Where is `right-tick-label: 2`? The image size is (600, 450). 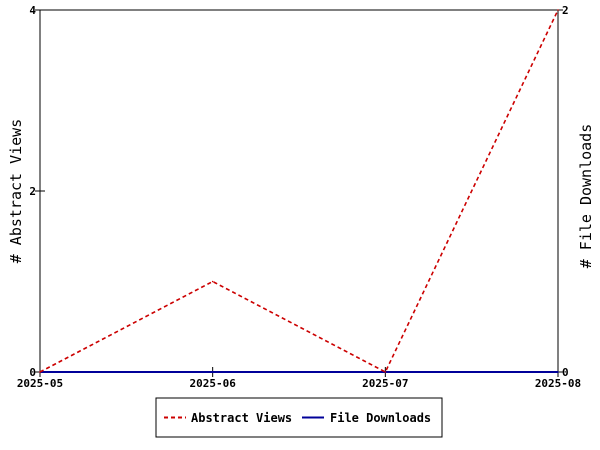 right-tick-label: 2 is located at coordinates (565, 10).